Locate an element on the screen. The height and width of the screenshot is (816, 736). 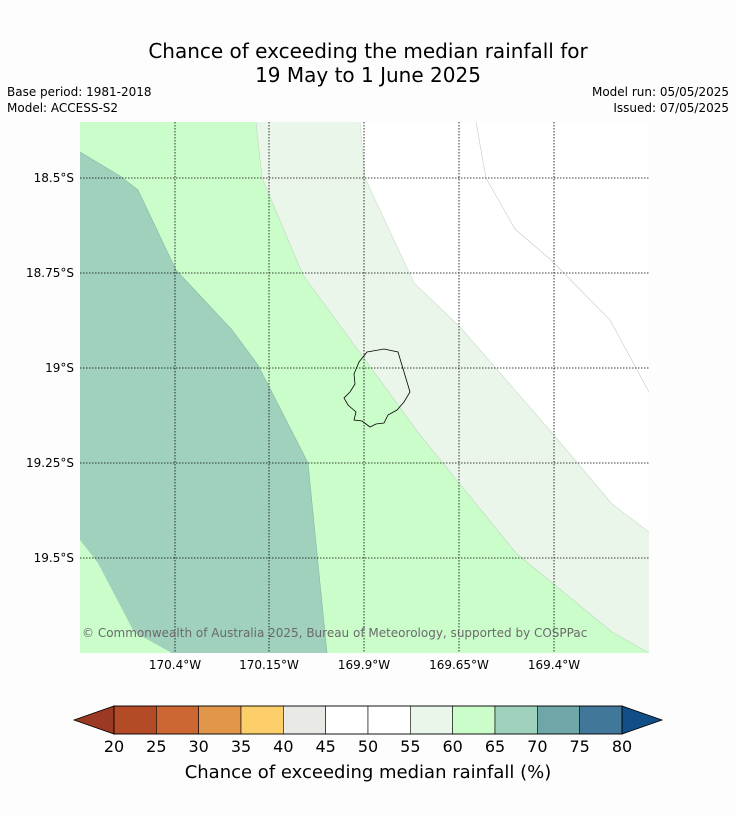
colorbar-ticks: 20 25 30 35 40 45 50 55 60 65 70 75 80 is located at coordinates (368, 746).